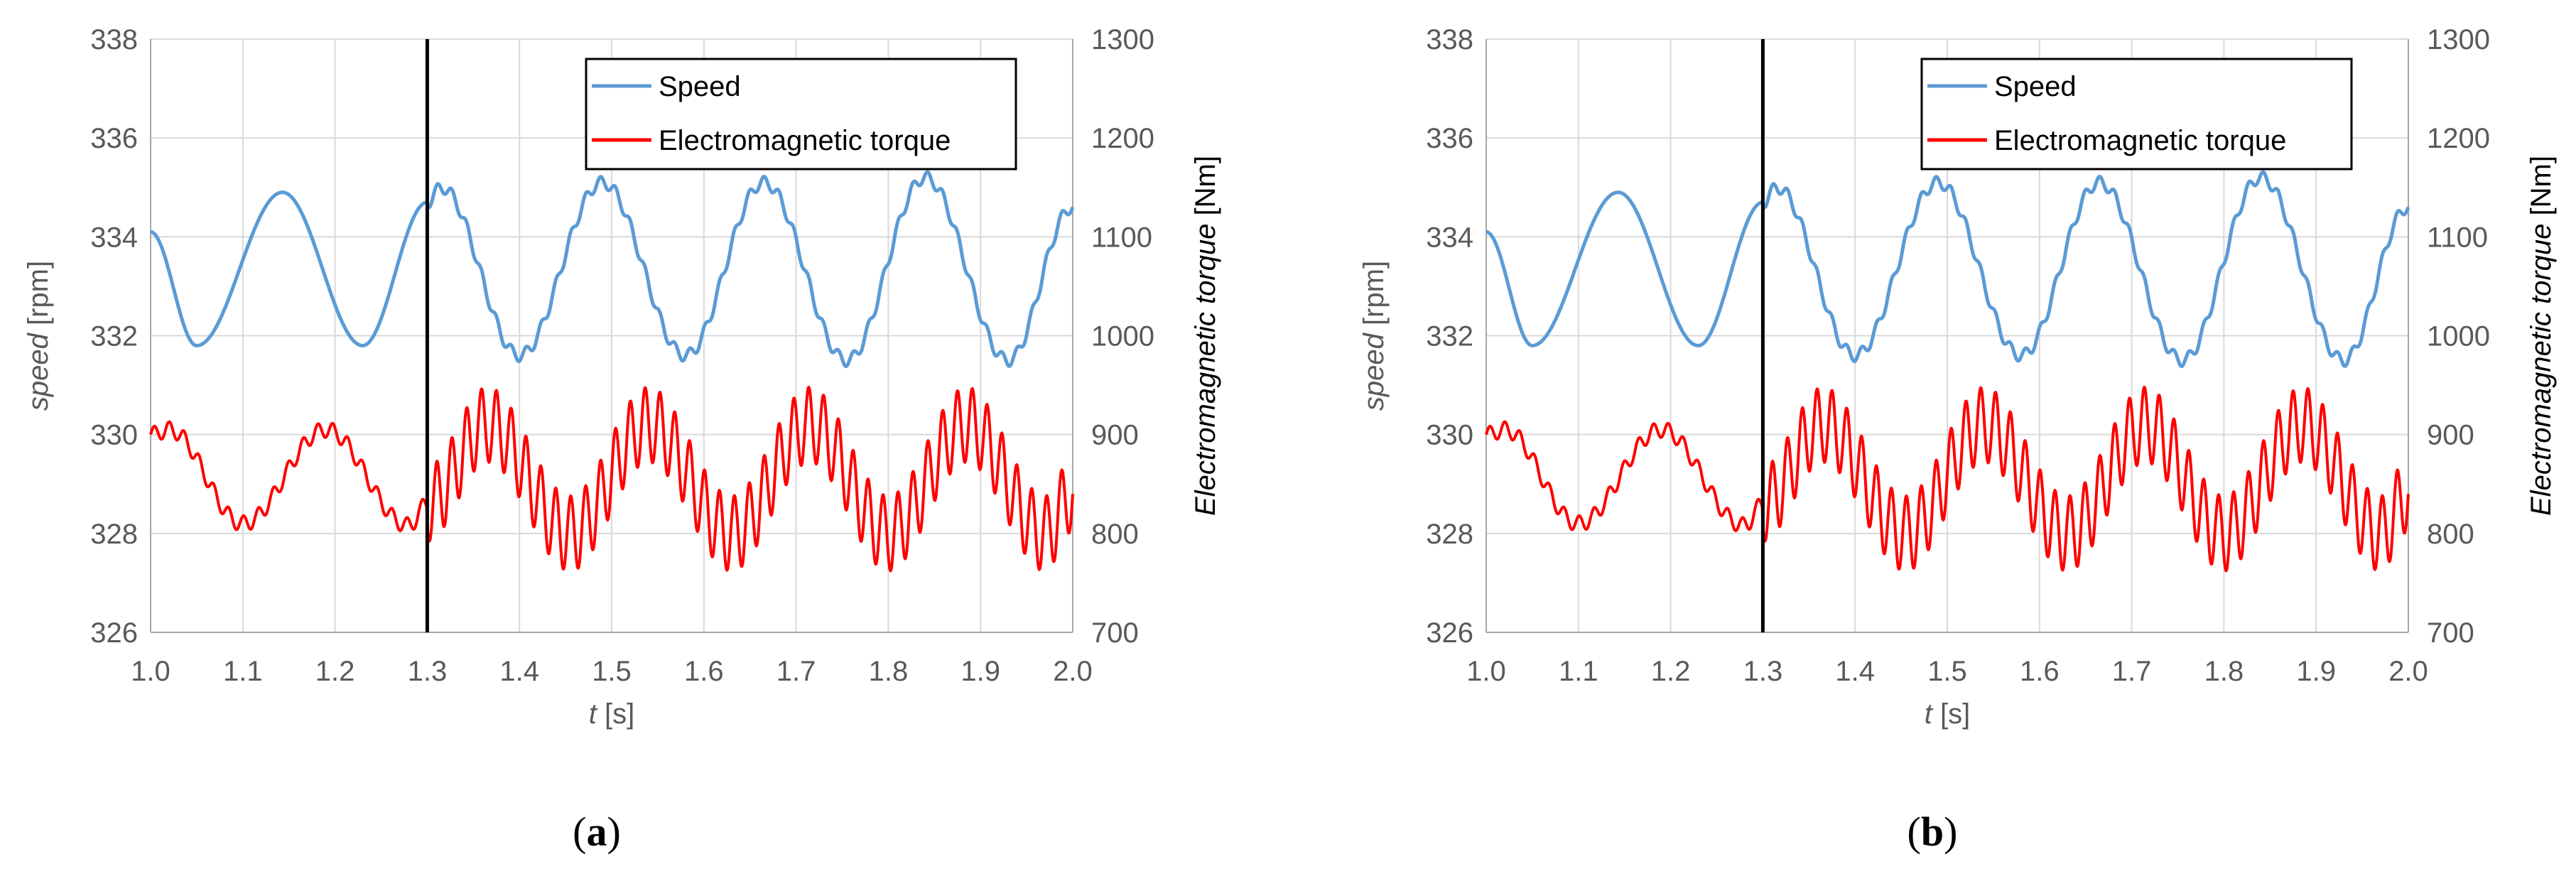 The height and width of the screenshot is (881, 2576). I want to click on panel-label: (a), so click(597, 832).